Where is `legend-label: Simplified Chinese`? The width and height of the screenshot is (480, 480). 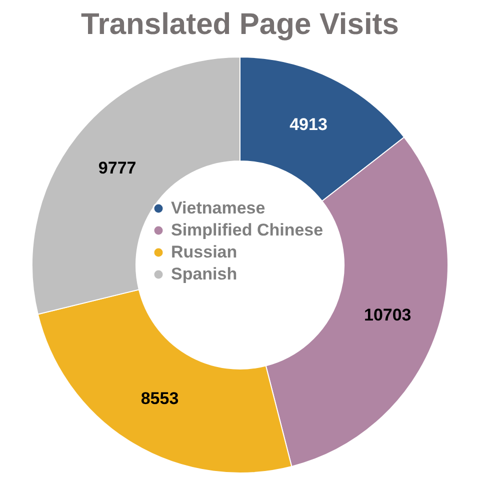 legend-label: Simplified Chinese is located at coordinates (247, 230).